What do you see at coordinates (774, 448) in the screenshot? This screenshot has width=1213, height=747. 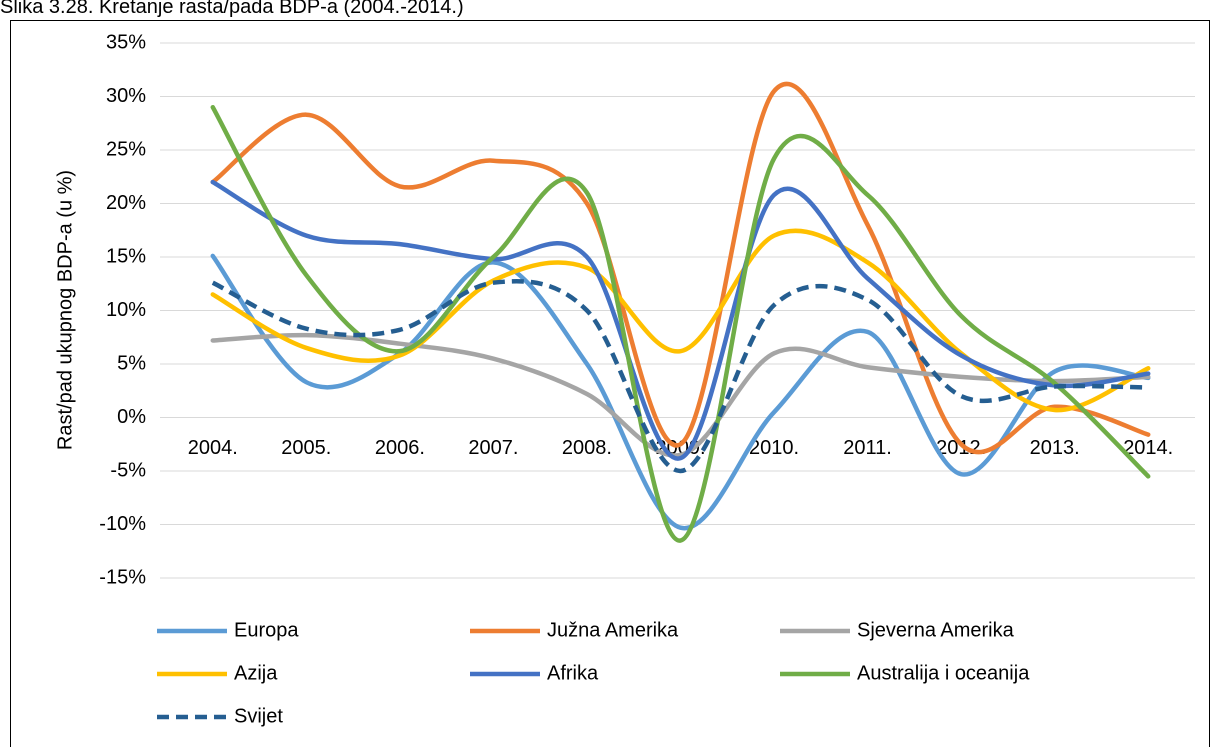 I see `x-tick-label: 2010.` at bounding box center [774, 448].